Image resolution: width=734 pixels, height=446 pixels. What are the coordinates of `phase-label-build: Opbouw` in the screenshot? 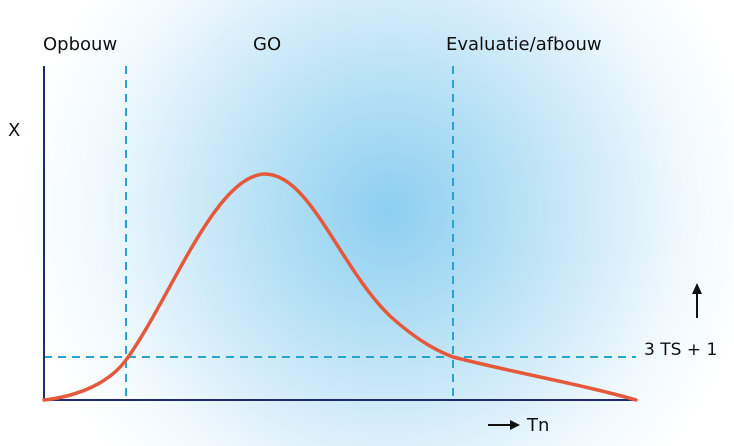 It's located at (80, 44).